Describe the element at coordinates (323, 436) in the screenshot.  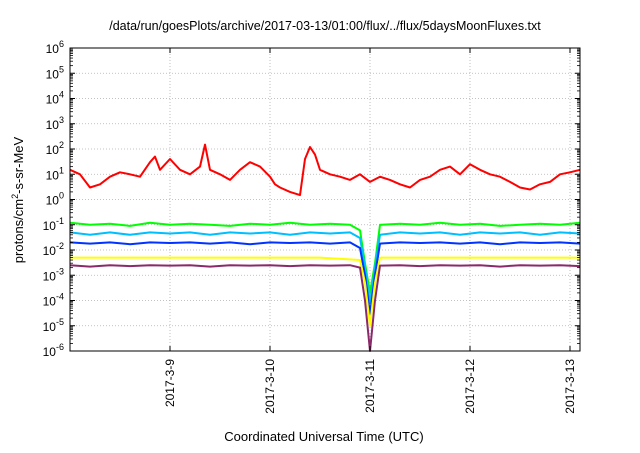
I see `x-axis-title: Coordinated Universal Time (UTC)` at that location.